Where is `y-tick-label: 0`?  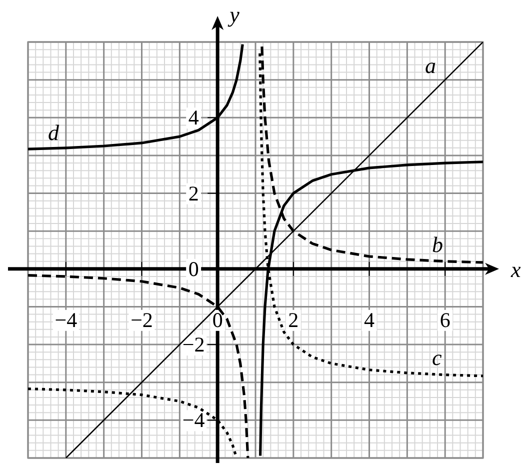 y-tick-label: 0 is located at coordinates (193, 268).